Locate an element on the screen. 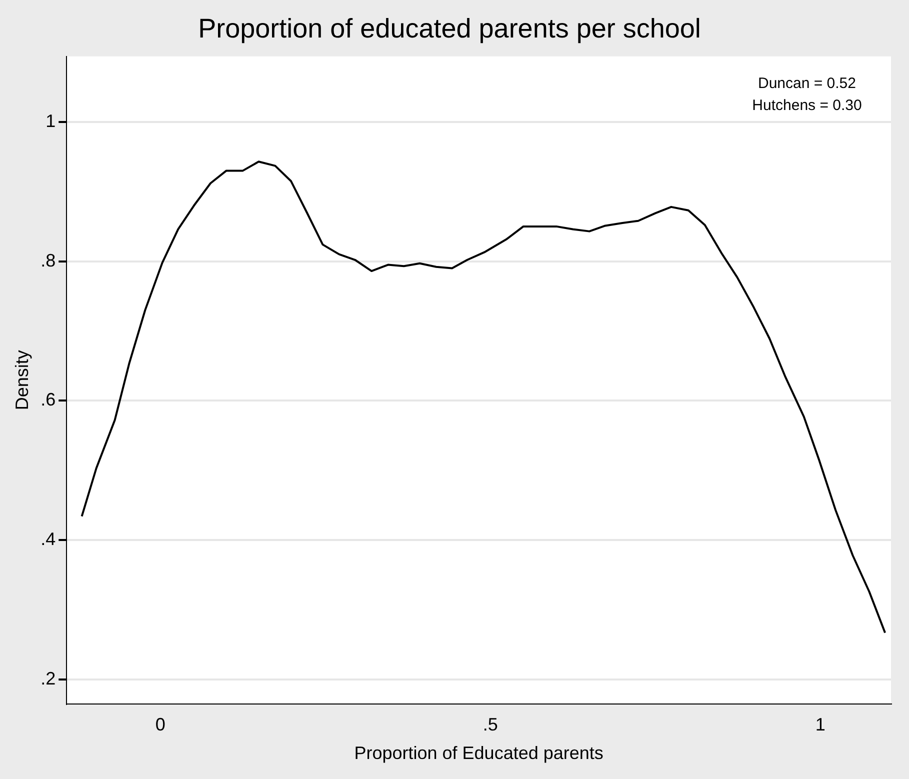 This screenshot has width=909, height=779. y-tick-label: .4 is located at coordinates (48, 539).